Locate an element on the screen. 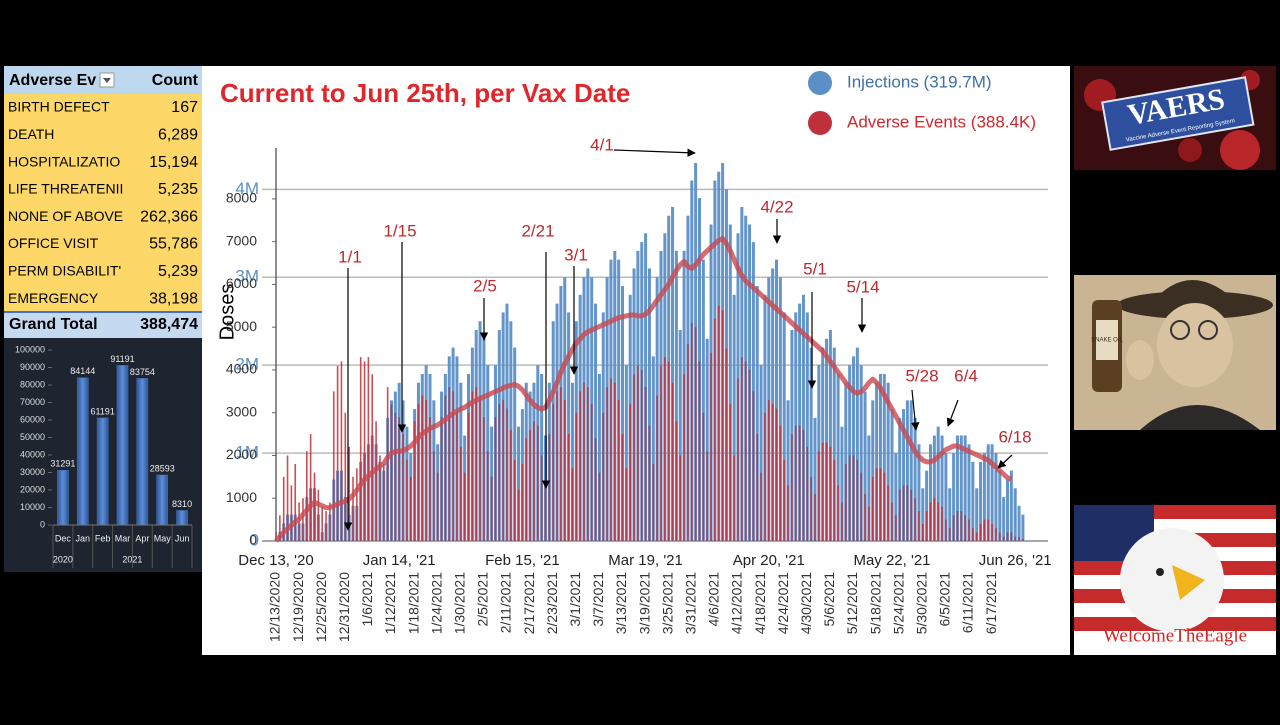 This screenshot has width=1280, height=725. x-tick-label: 5/30/2021 is located at coordinates (922, 603).